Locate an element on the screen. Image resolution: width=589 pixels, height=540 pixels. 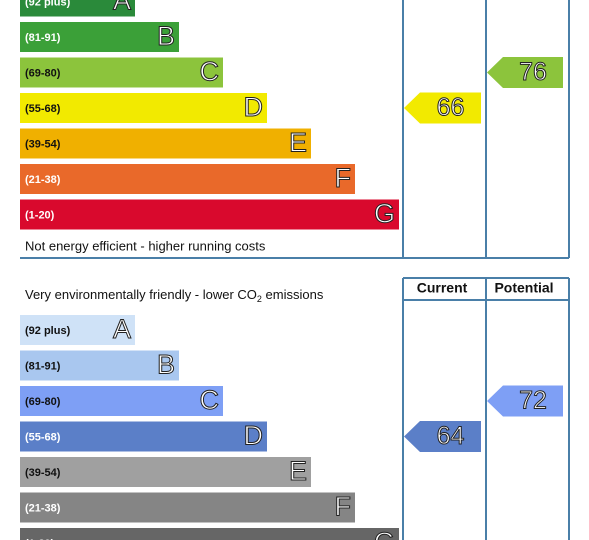
header-potential: Potential is located at coordinates (523, 288).